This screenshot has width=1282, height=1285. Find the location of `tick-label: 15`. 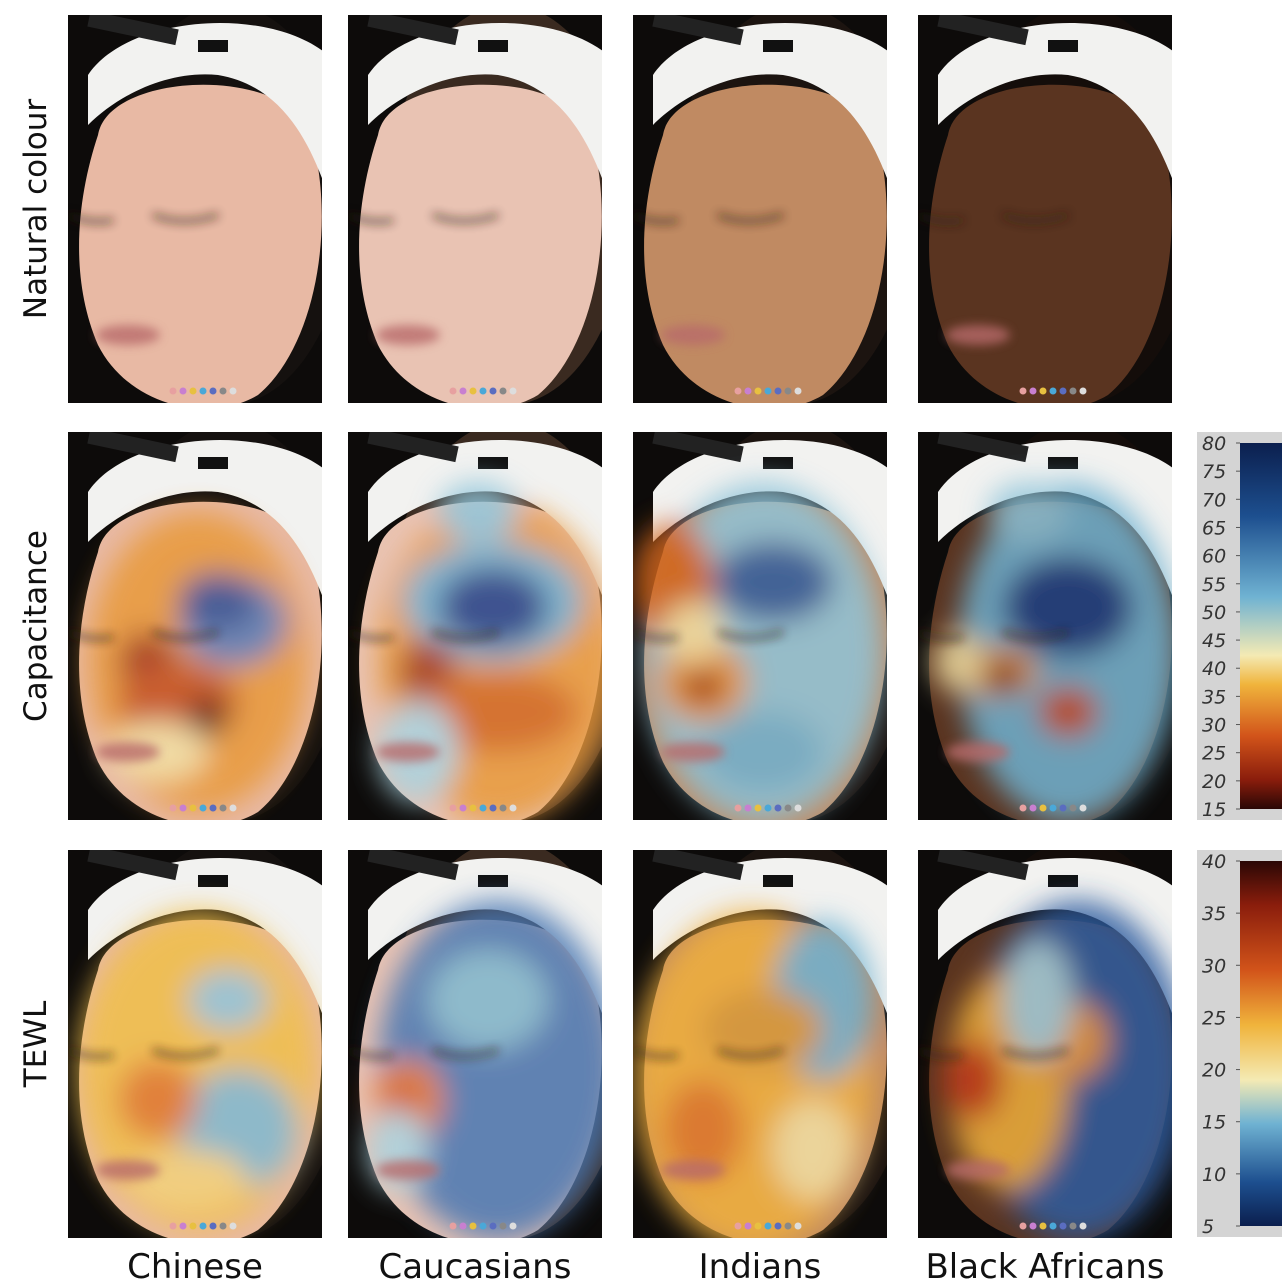

tick-label: 15 is located at coordinates (1214, 810).